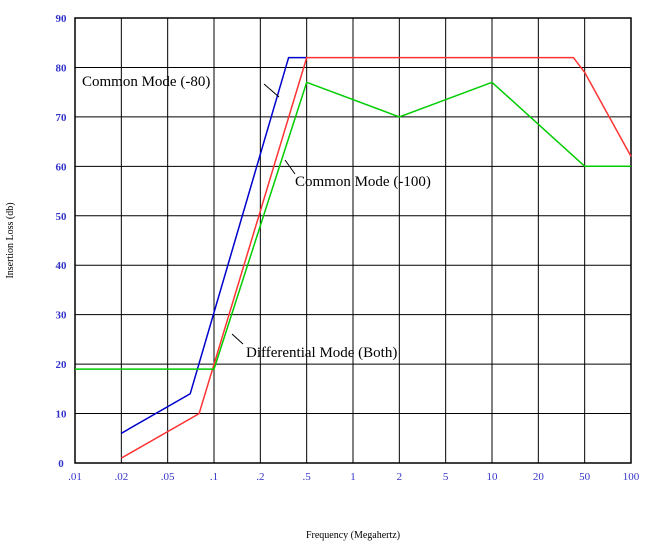 The height and width of the screenshot is (550, 645). What do you see at coordinates (10, 240) in the screenshot?
I see `y-axis-title: Insertion Loss (db)` at bounding box center [10, 240].